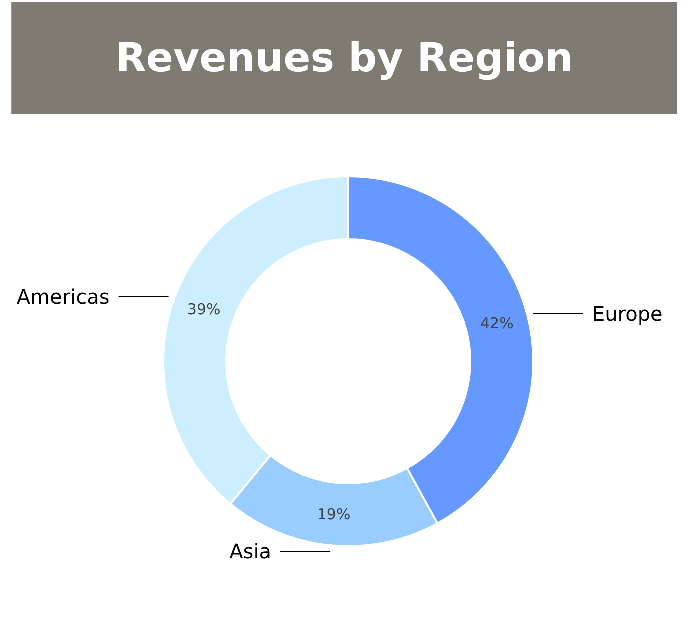 The image size is (688, 621). Describe the element at coordinates (204, 309) in the screenshot. I see `data-label: 39%` at that location.